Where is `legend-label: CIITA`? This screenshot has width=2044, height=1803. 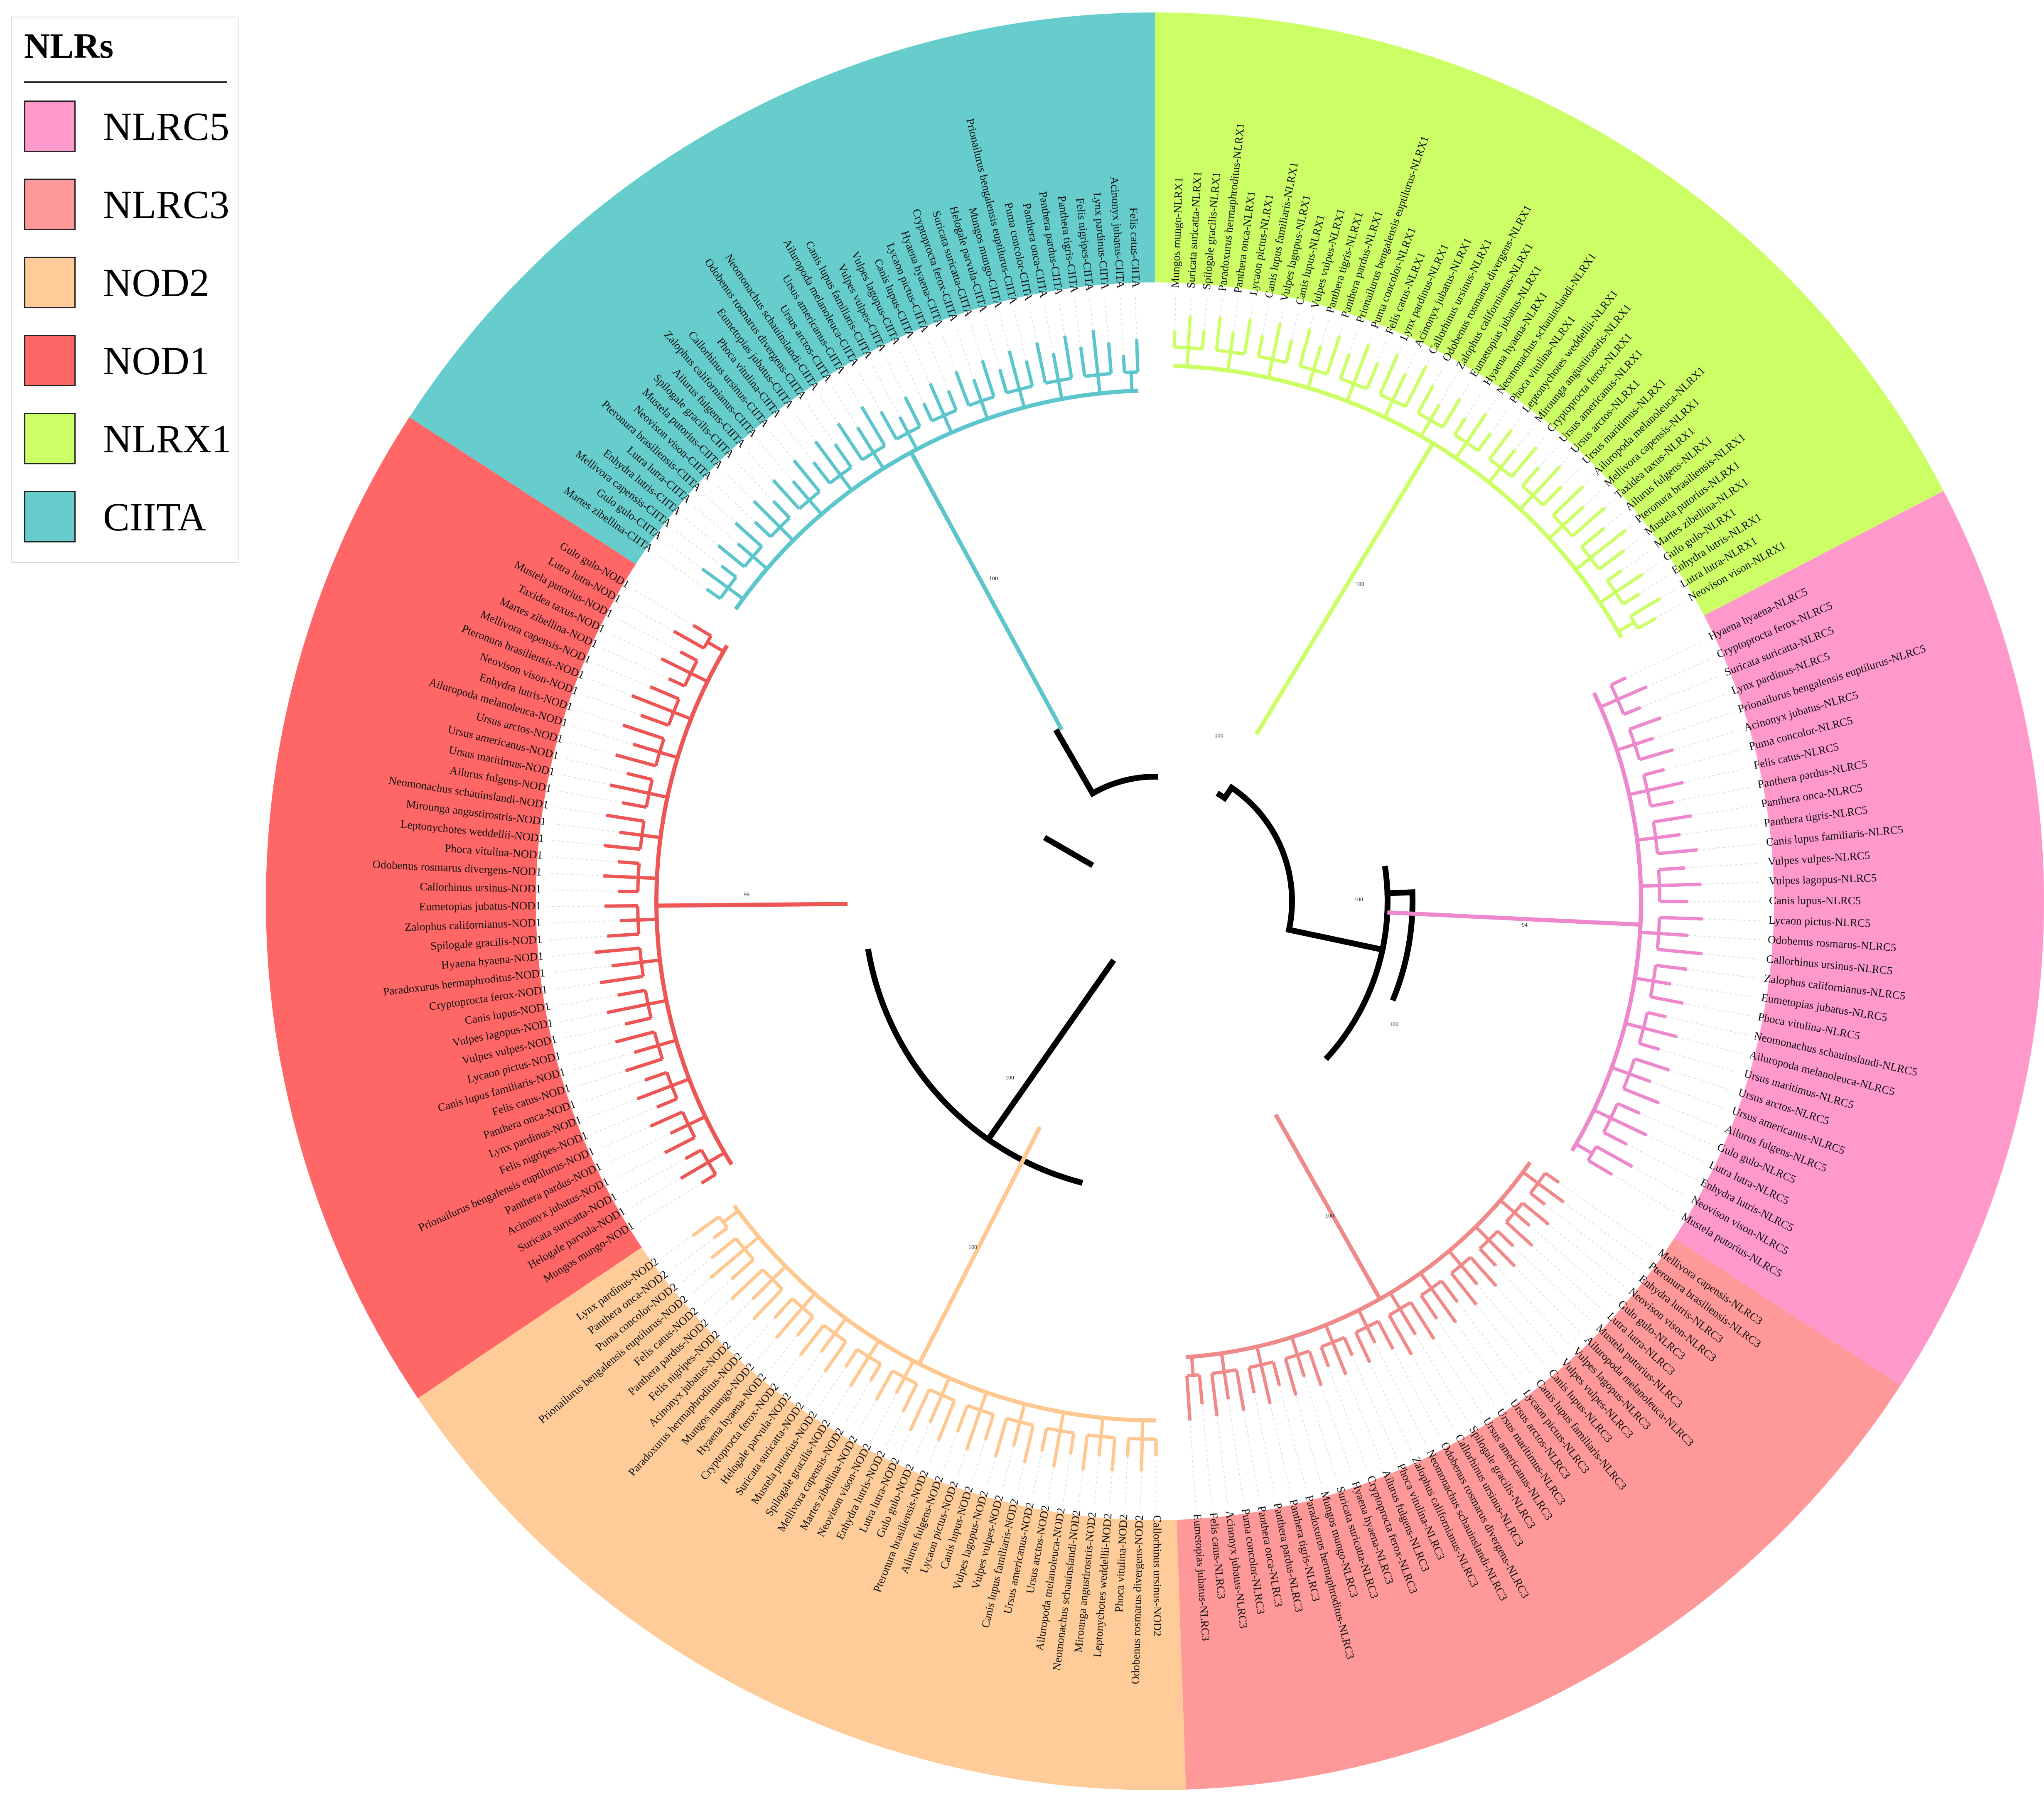
legend-label: CIITA is located at coordinates (154, 517).